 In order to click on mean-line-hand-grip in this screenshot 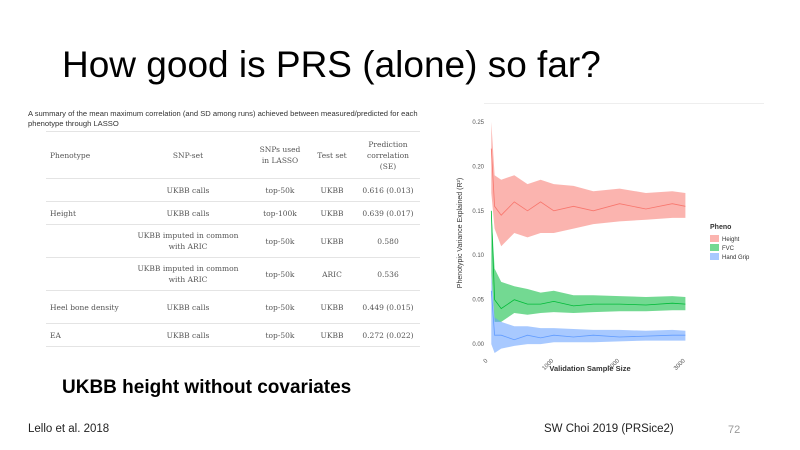, I will do `click(588, 315)`.